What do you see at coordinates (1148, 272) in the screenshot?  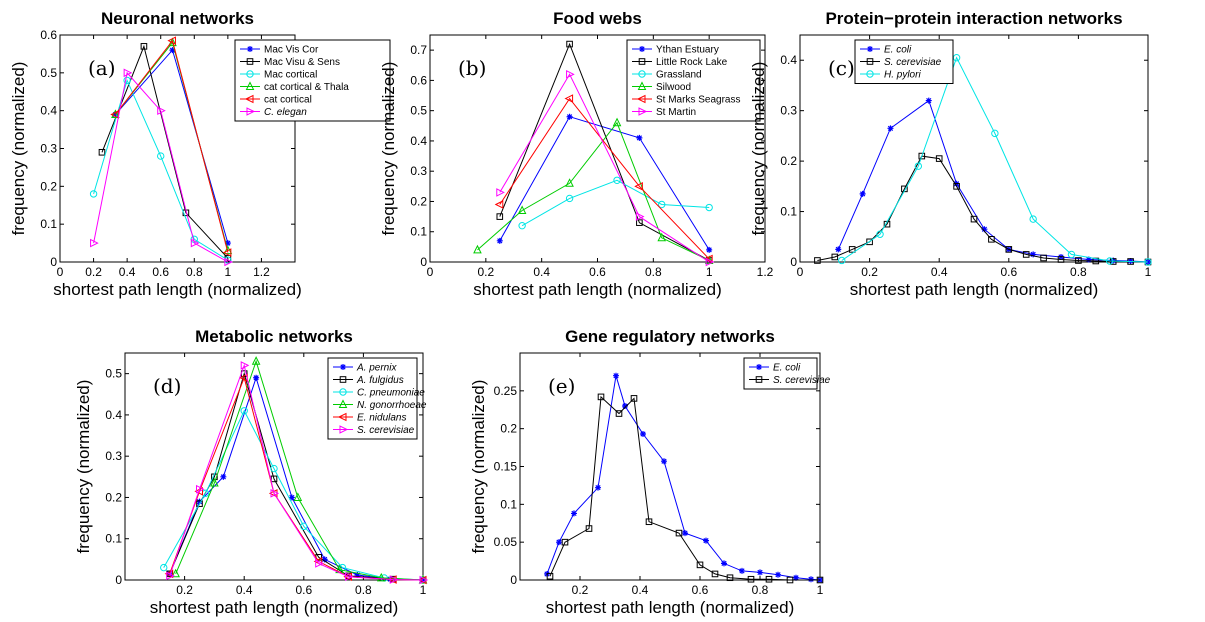 I see `x-tick-label: 1` at bounding box center [1148, 272].